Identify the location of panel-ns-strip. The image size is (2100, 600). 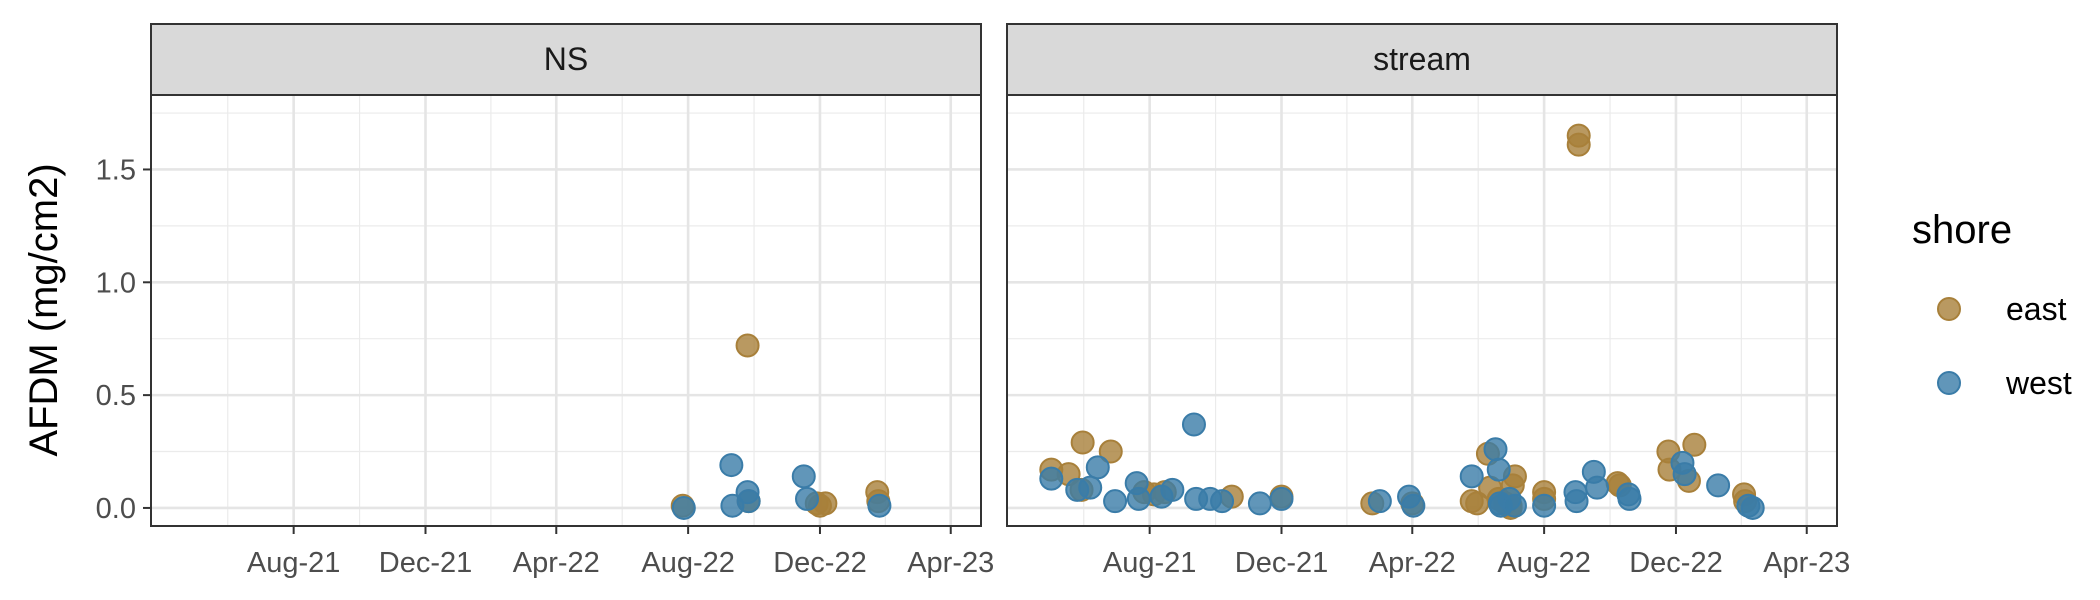
(566, 59).